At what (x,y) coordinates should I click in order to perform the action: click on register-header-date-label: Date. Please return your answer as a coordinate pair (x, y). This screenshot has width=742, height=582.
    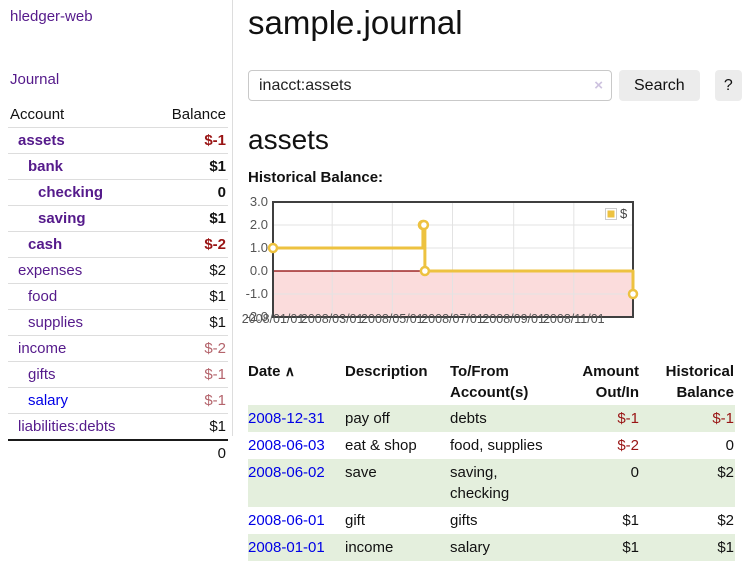
    Looking at the image, I should click on (264, 371).